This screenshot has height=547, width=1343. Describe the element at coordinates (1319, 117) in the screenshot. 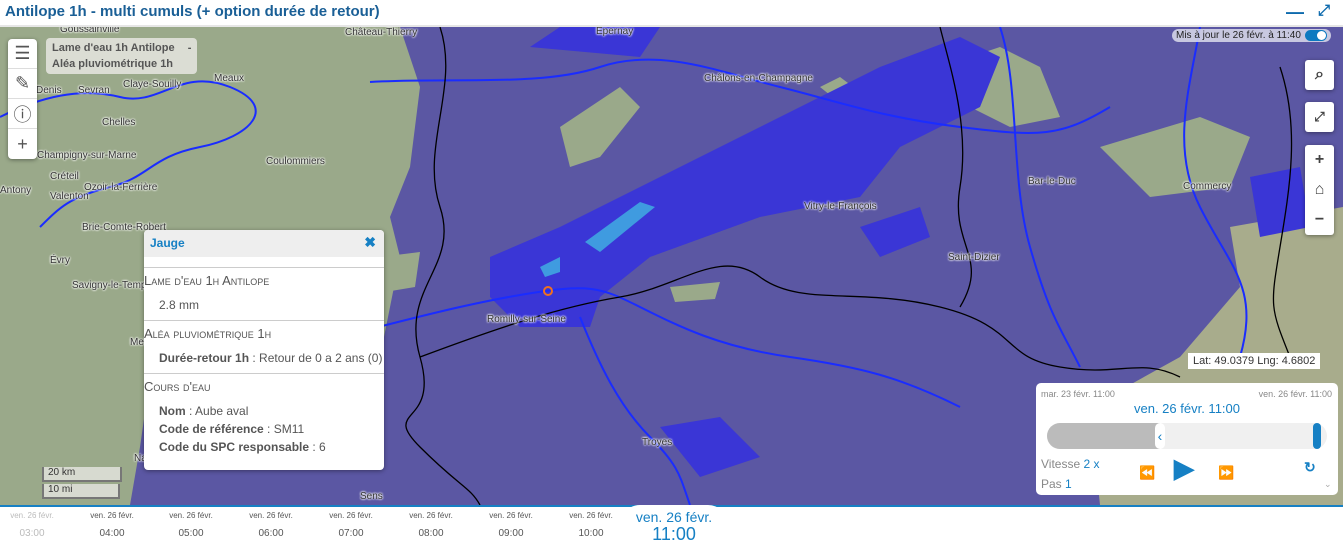

I see `fullscreen-icon: ⤢` at that location.